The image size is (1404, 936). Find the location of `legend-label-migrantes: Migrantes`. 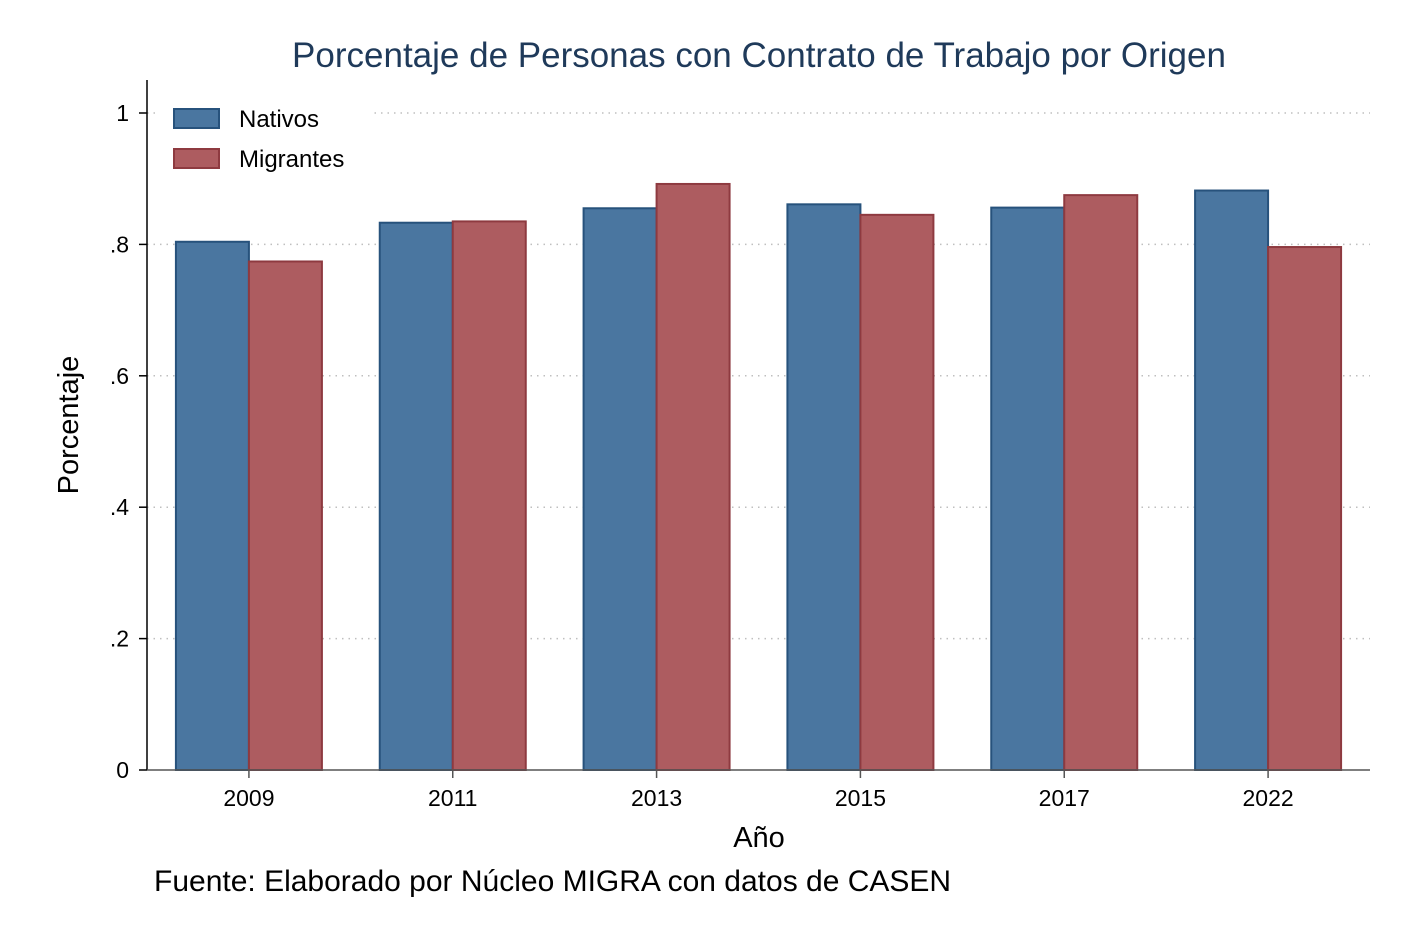

legend-label-migrantes: Migrantes is located at coordinates (291, 159).